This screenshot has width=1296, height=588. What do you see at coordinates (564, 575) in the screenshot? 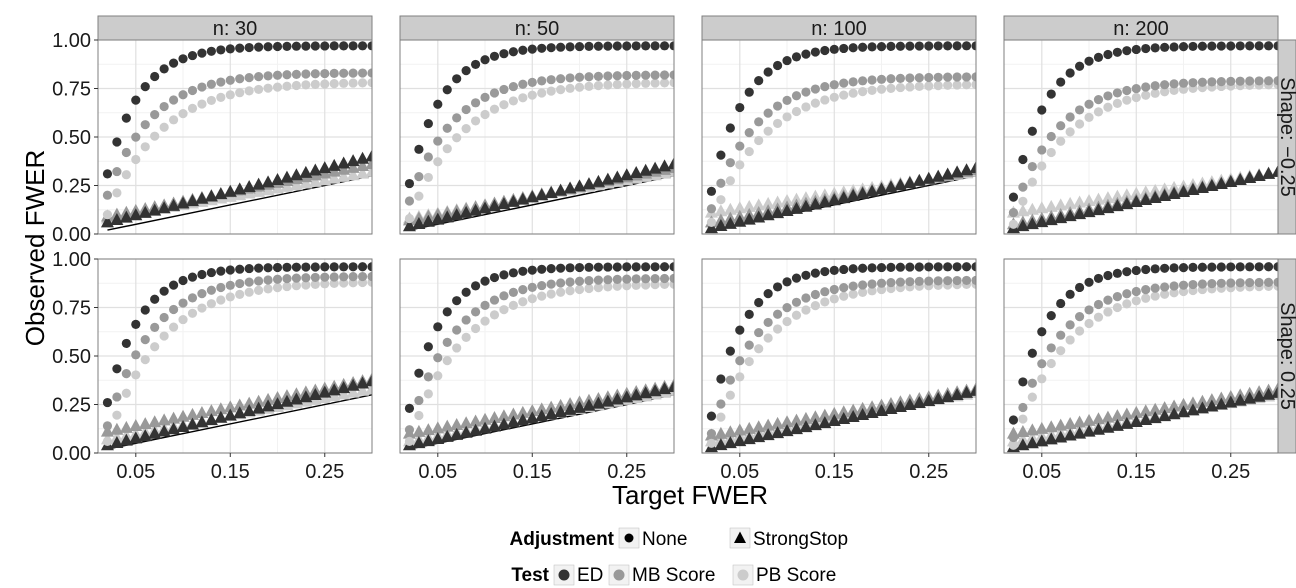
I see `legend-key-ed-icon` at bounding box center [564, 575].